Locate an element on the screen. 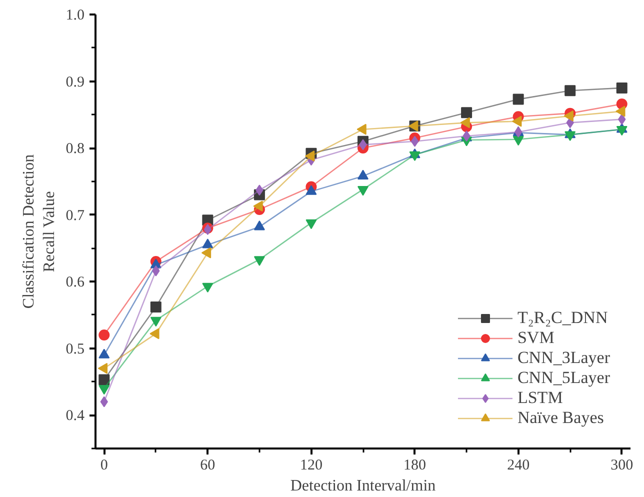 Image resolution: width=644 pixels, height=497 pixels. legend-label: CNN_5Layer is located at coordinates (563, 378).